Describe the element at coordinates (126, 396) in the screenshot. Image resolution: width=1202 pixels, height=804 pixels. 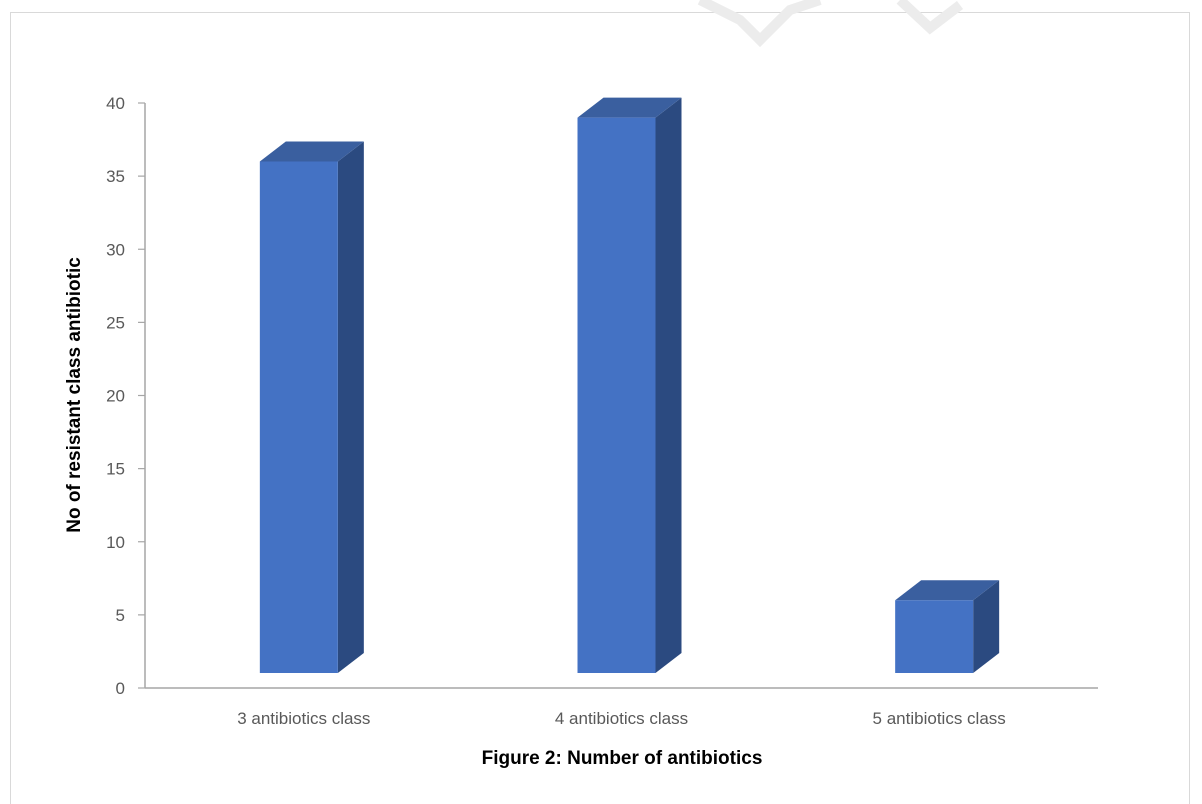
I see `y-axis: 0 5 10 15 20 25 30 35 40` at that location.